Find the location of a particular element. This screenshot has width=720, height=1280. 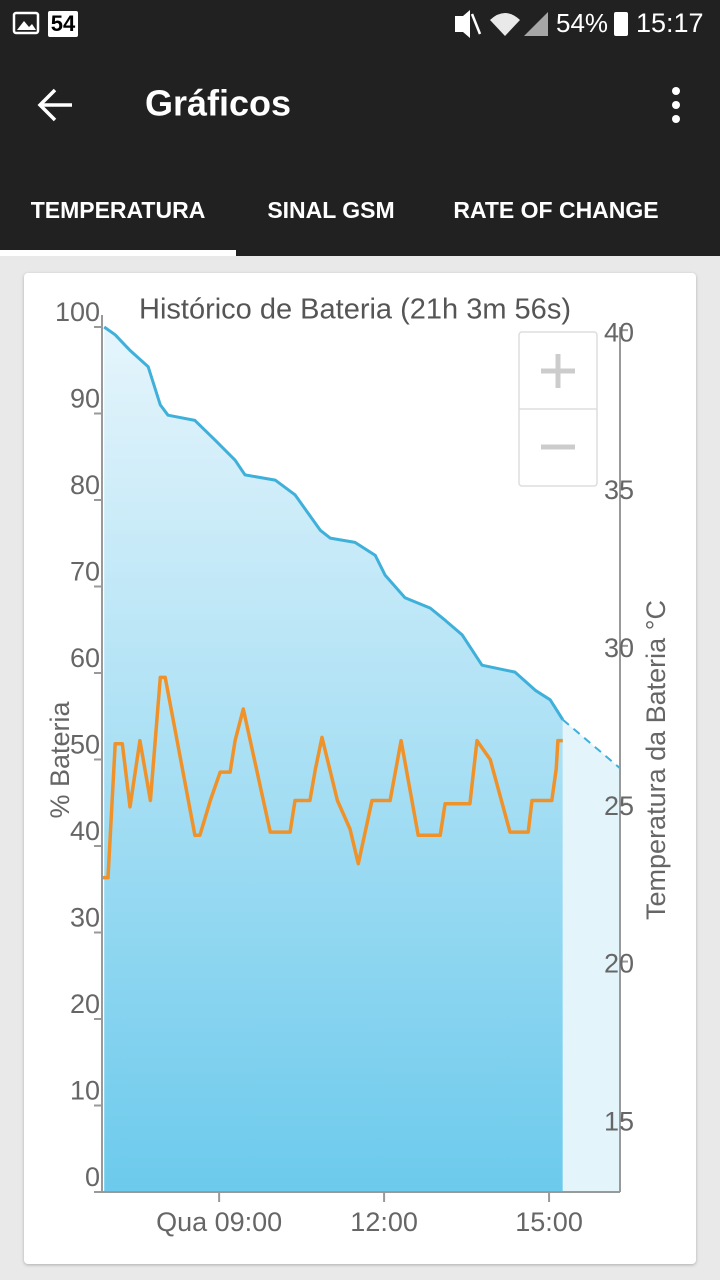

y2-tick-label: 25 is located at coordinates (619, 806).